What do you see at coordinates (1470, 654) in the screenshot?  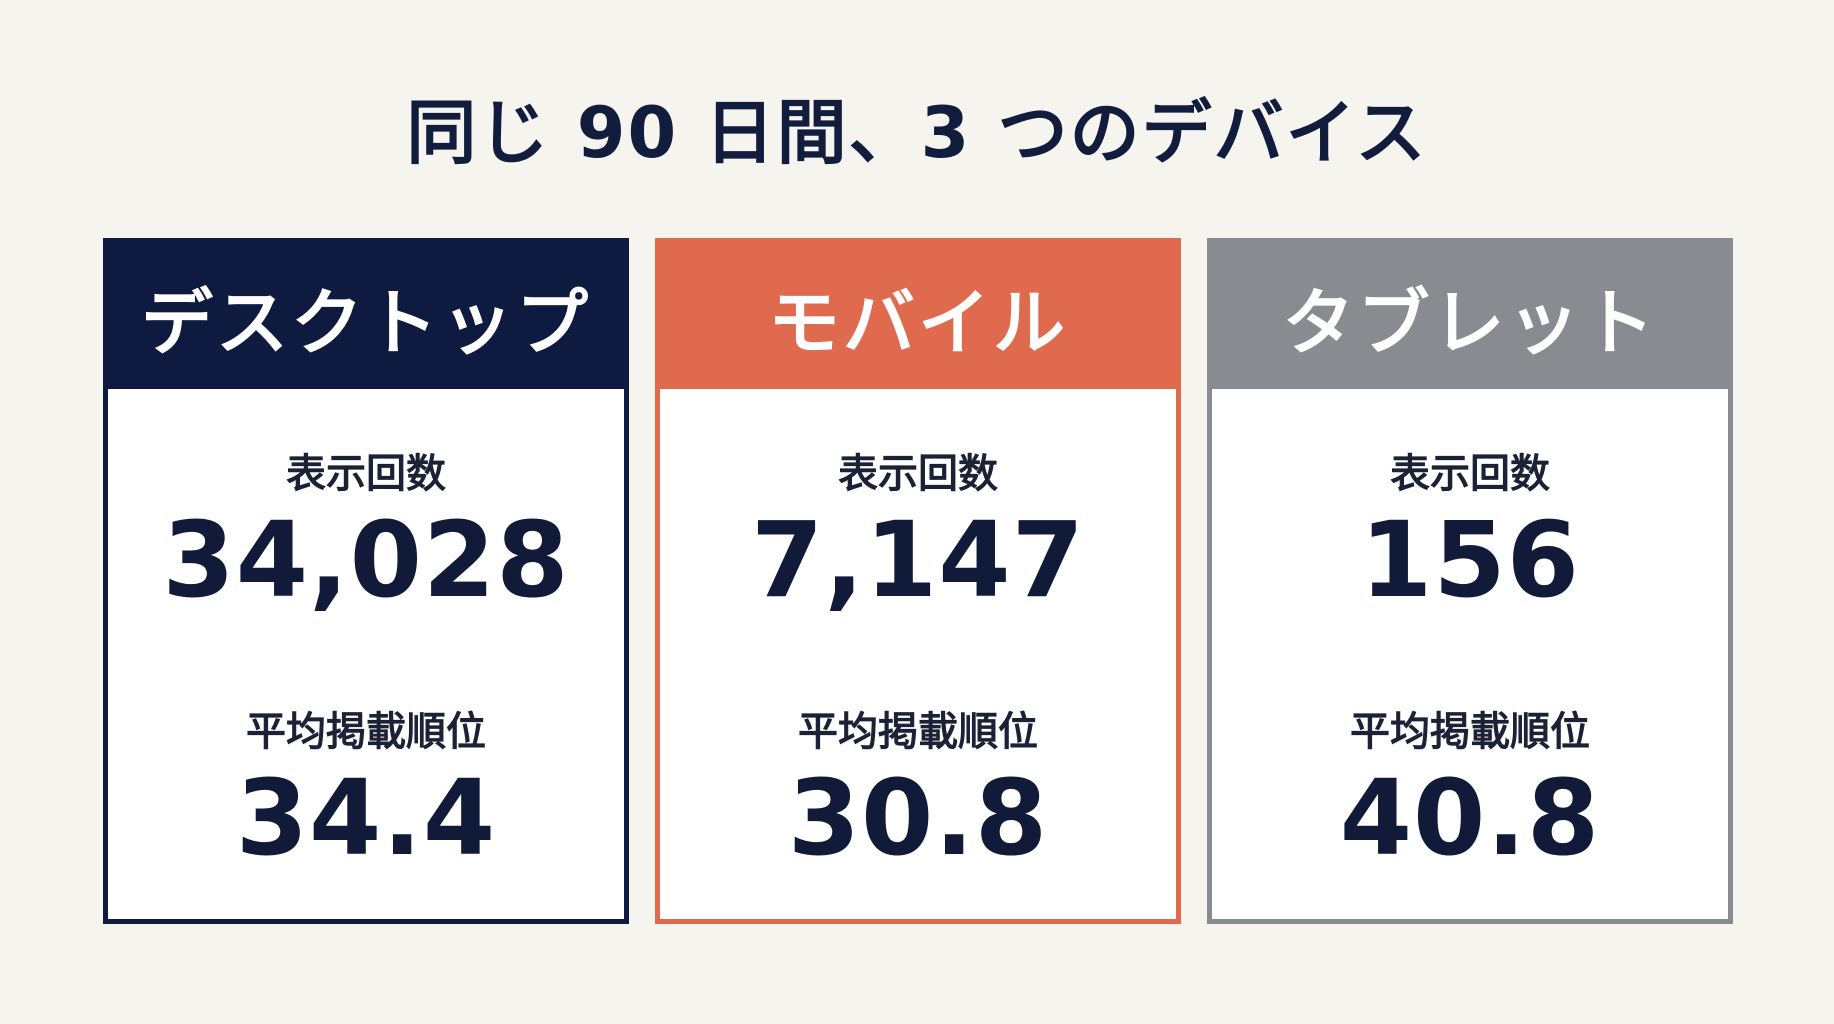 I see `device-card-body: 表示回数 156 平均掲載順位 40.8` at bounding box center [1470, 654].